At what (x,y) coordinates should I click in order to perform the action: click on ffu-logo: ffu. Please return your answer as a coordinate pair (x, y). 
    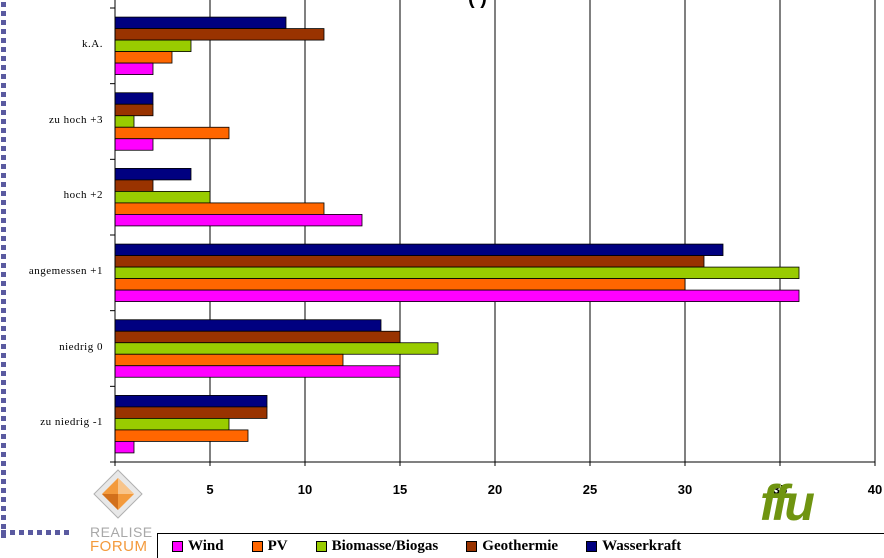
    Looking at the image, I should click on (794, 503).